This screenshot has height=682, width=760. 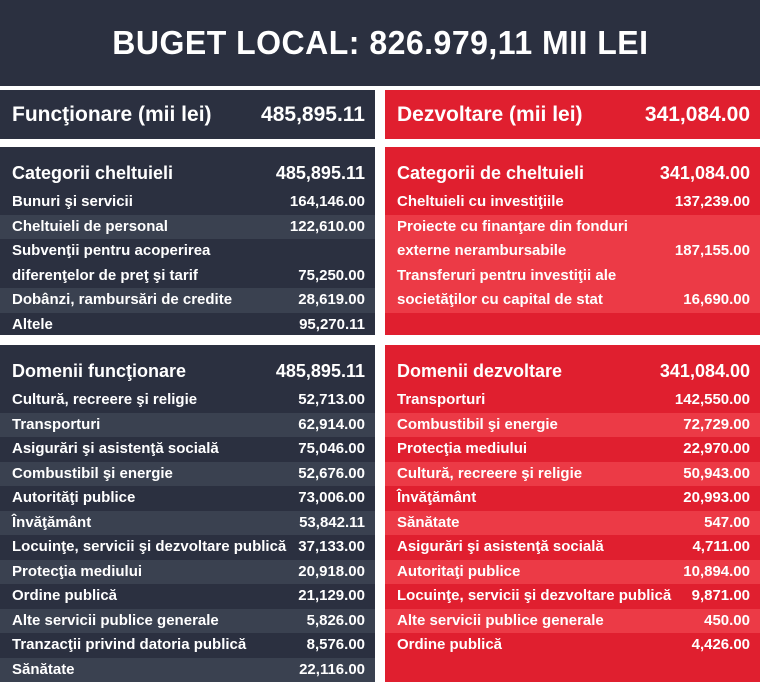 I want to click on section-title: Categorii cheltuieli, so click(x=93, y=173).